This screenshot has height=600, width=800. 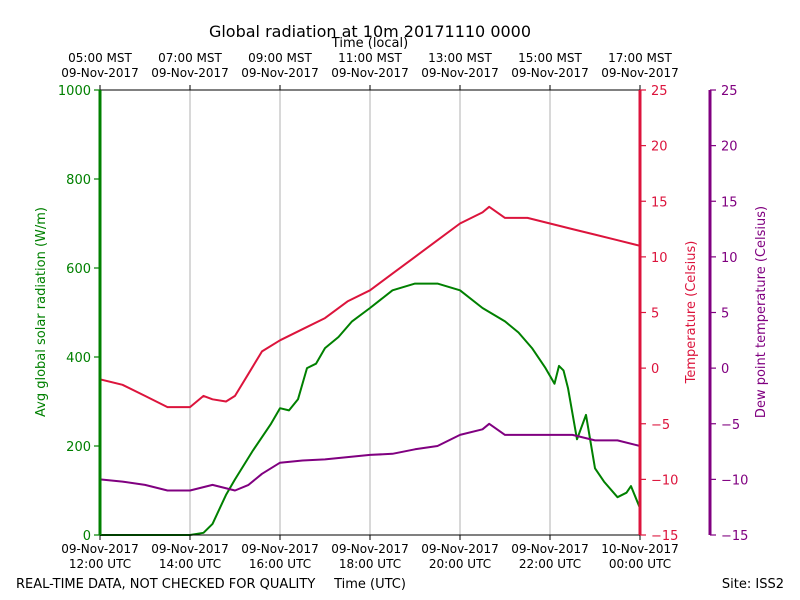 I want to click on x-tick-label-local-time: 15:00 MST, so click(x=550, y=58).